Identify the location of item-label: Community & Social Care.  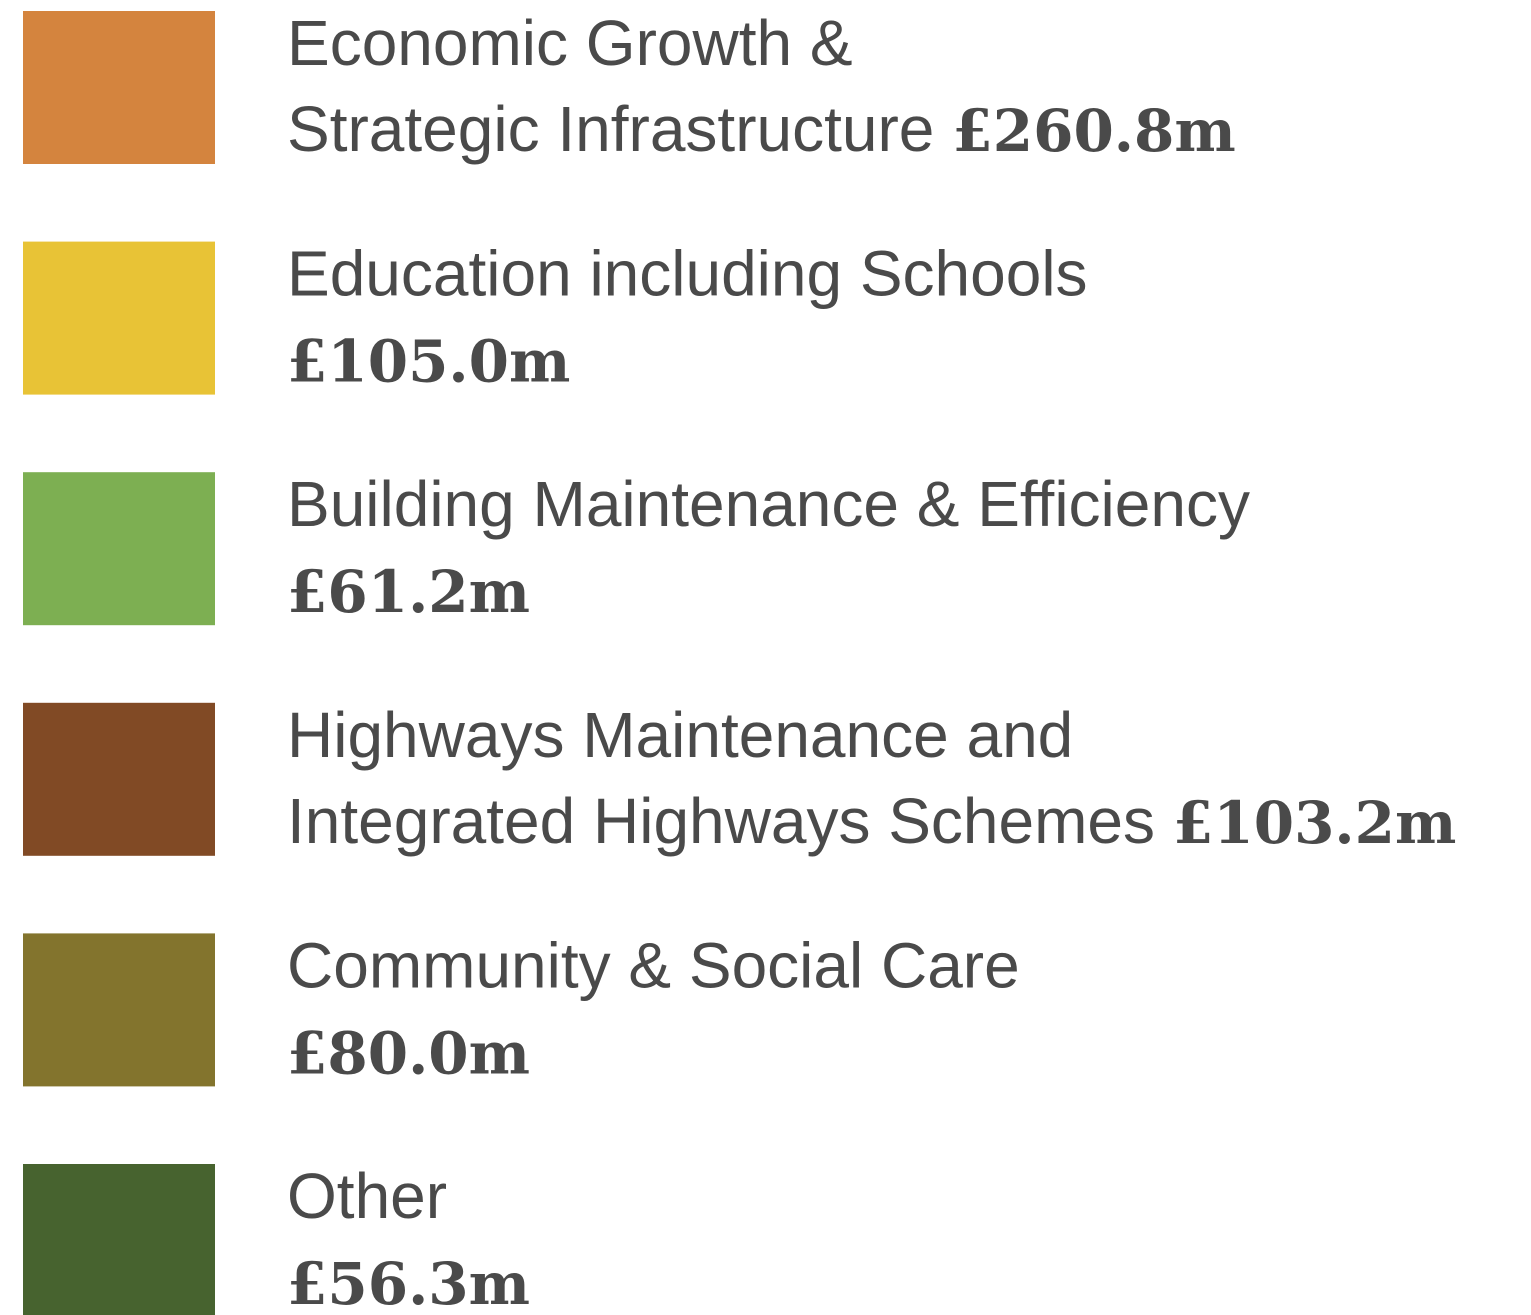
(653, 965).